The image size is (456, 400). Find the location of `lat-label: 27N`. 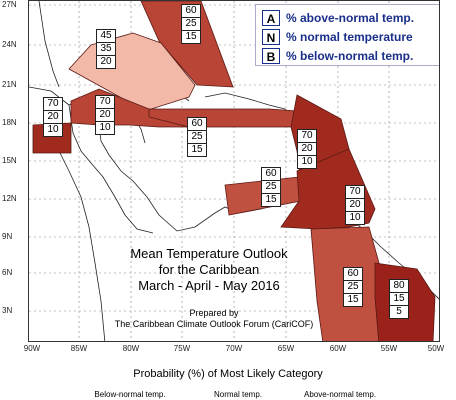

lat-label: 27N is located at coordinates (9, 4).